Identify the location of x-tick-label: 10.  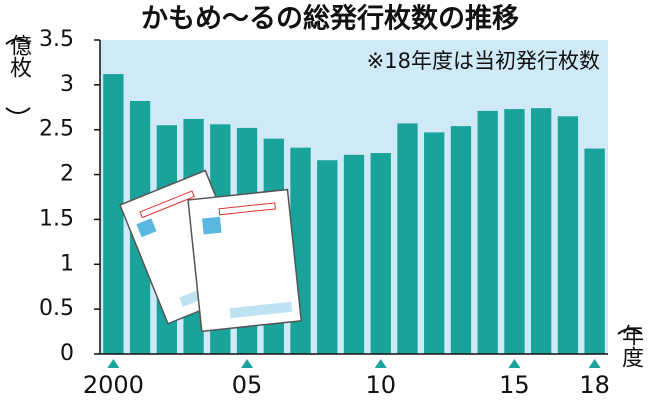
(380, 385).